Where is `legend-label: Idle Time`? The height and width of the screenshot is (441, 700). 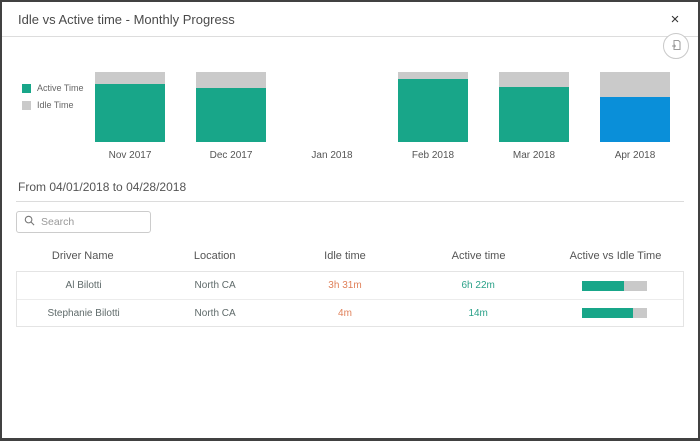 legend-label: Idle Time is located at coordinates (55, 105).